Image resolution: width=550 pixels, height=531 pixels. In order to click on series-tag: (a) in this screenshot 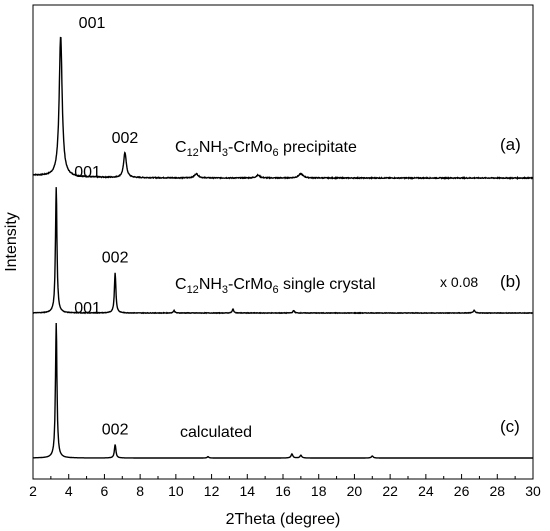, I will do `click(510, 144)`.